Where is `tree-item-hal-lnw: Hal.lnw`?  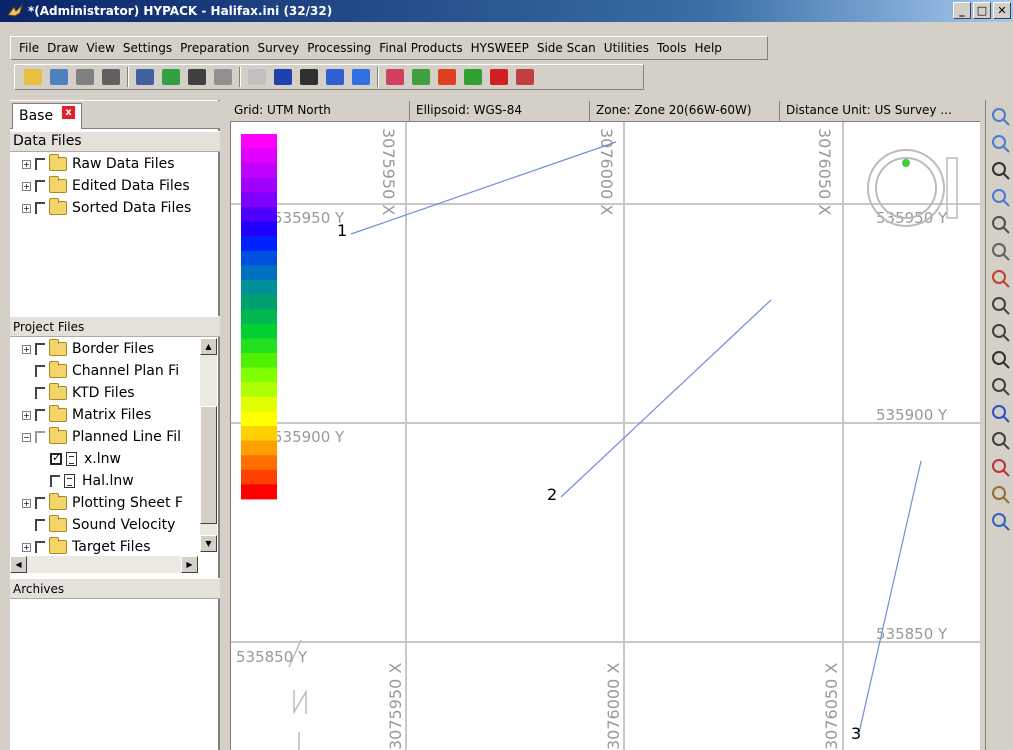 tree-item-hal-lnw: Hal.lnw is located at coordinates (91, 481).